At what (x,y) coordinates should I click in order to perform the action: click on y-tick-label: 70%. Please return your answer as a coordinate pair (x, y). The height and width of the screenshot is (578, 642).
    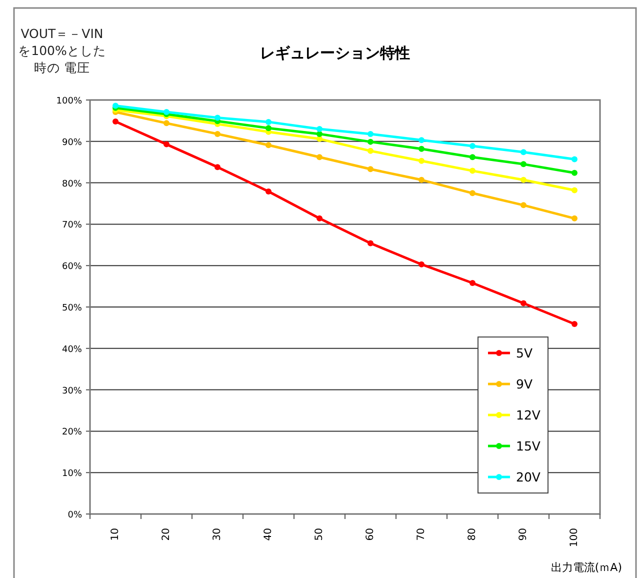
    Looking at the image, I should click on (72, 225).